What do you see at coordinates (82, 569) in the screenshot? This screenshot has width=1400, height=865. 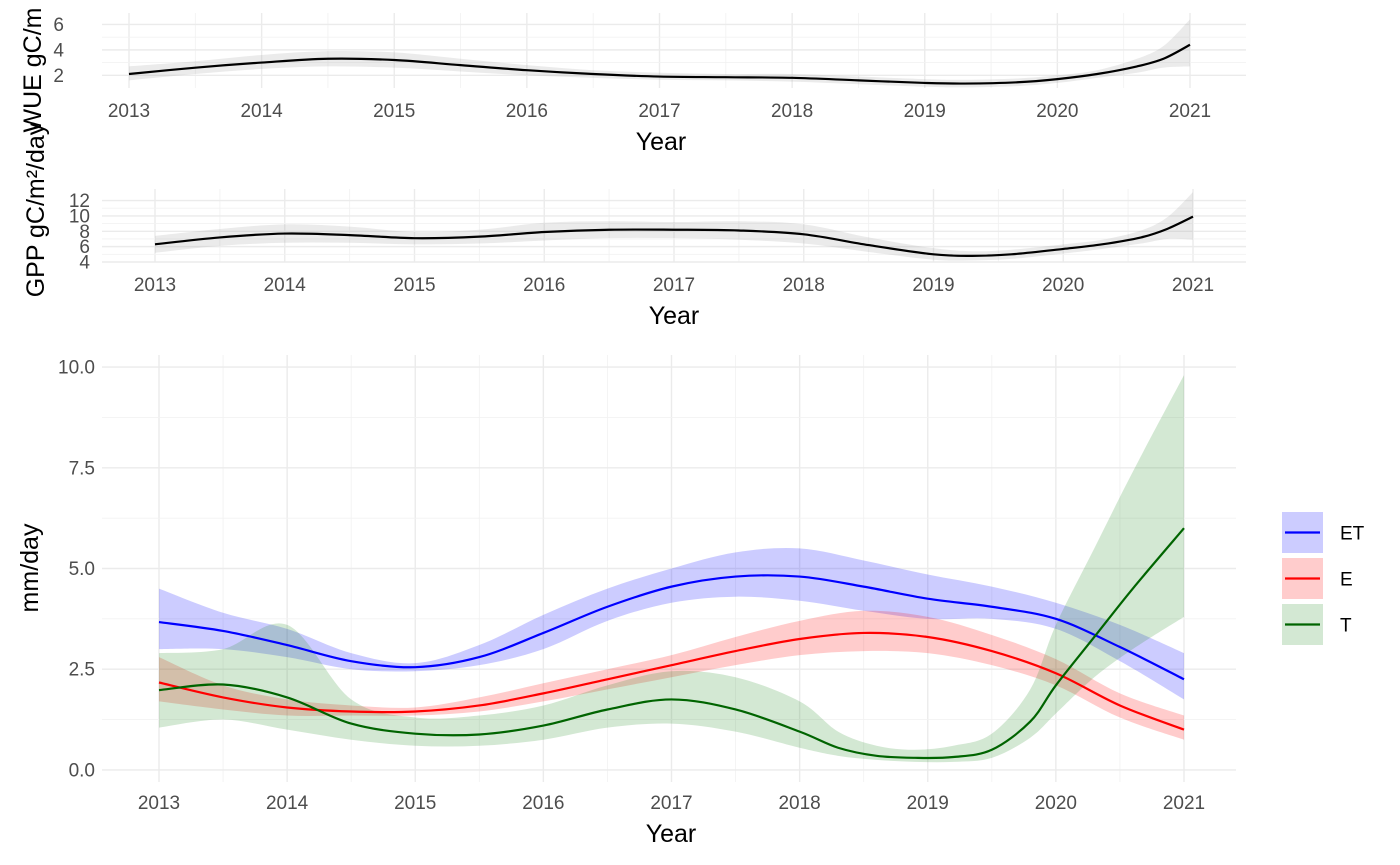 I see `y-tick-label: 5.0` at bounding box center [82, 569].